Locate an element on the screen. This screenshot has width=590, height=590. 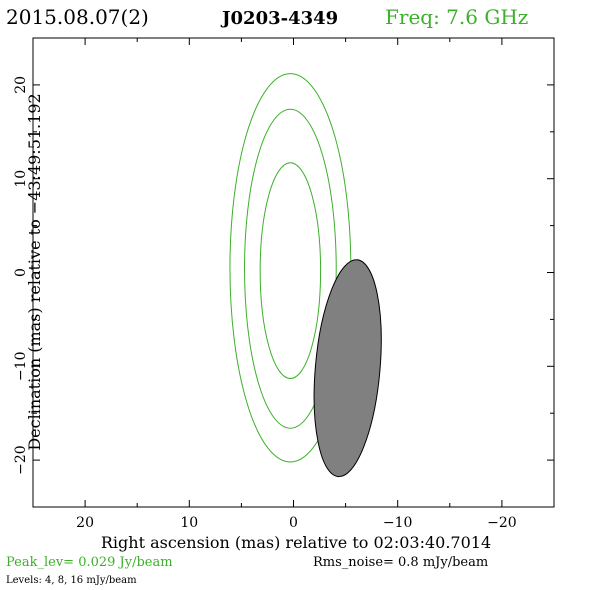
beam-group is located at coordinates (347, 368).